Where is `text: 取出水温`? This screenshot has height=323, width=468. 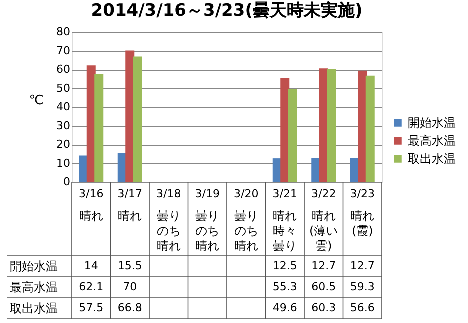 text: 取出水温 is located at coordinates (34, 309).